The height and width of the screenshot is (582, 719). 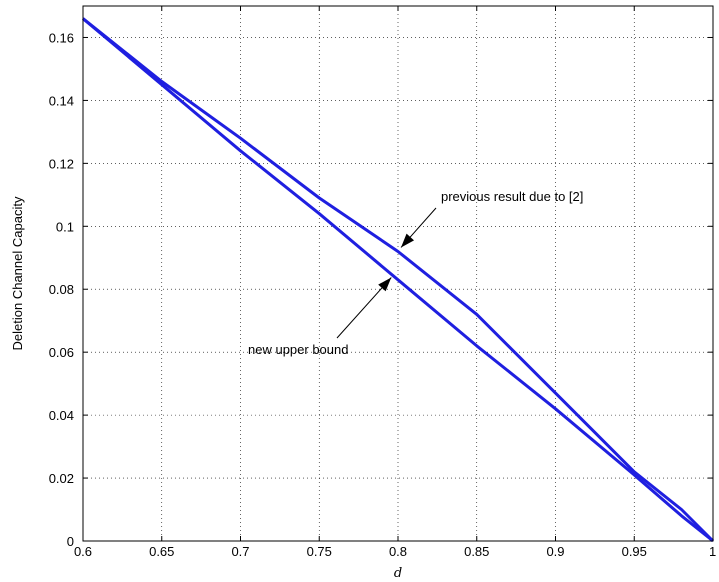 What do you see at coordinates (712, 551) in the screenshot?
I see `x-tick-label: 1` at bounding box center [712, 551].